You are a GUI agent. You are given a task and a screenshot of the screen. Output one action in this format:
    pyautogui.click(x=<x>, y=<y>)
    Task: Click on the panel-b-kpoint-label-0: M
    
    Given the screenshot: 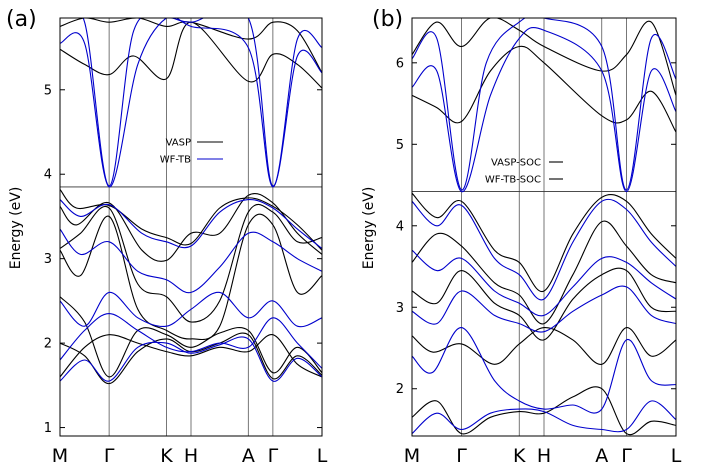 What is the action you would take?
    pyautogui.click(x=412, y=456)
    